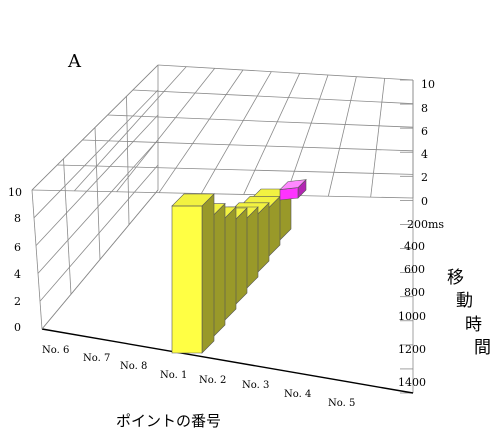 The width and height of the screenshot is (500, 438). What do you see at coordinates (464, 301) in the screenshot?
I see `y-axis-title-char: 動` at bounding box center [464, 301].